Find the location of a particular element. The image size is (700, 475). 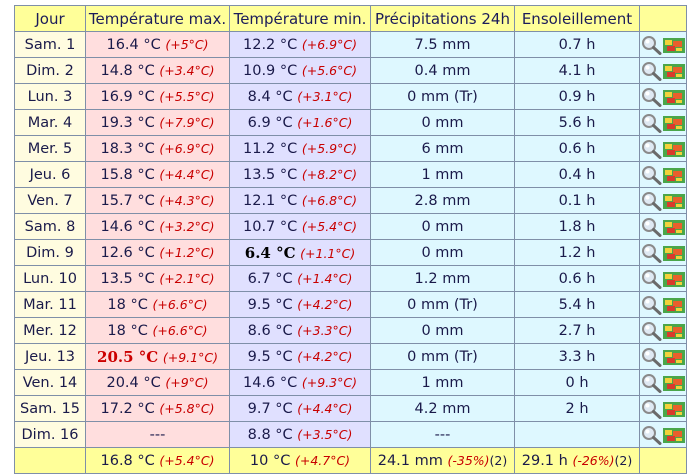

tmin-value: 9.7 °C is located at coordinates (270, 408).